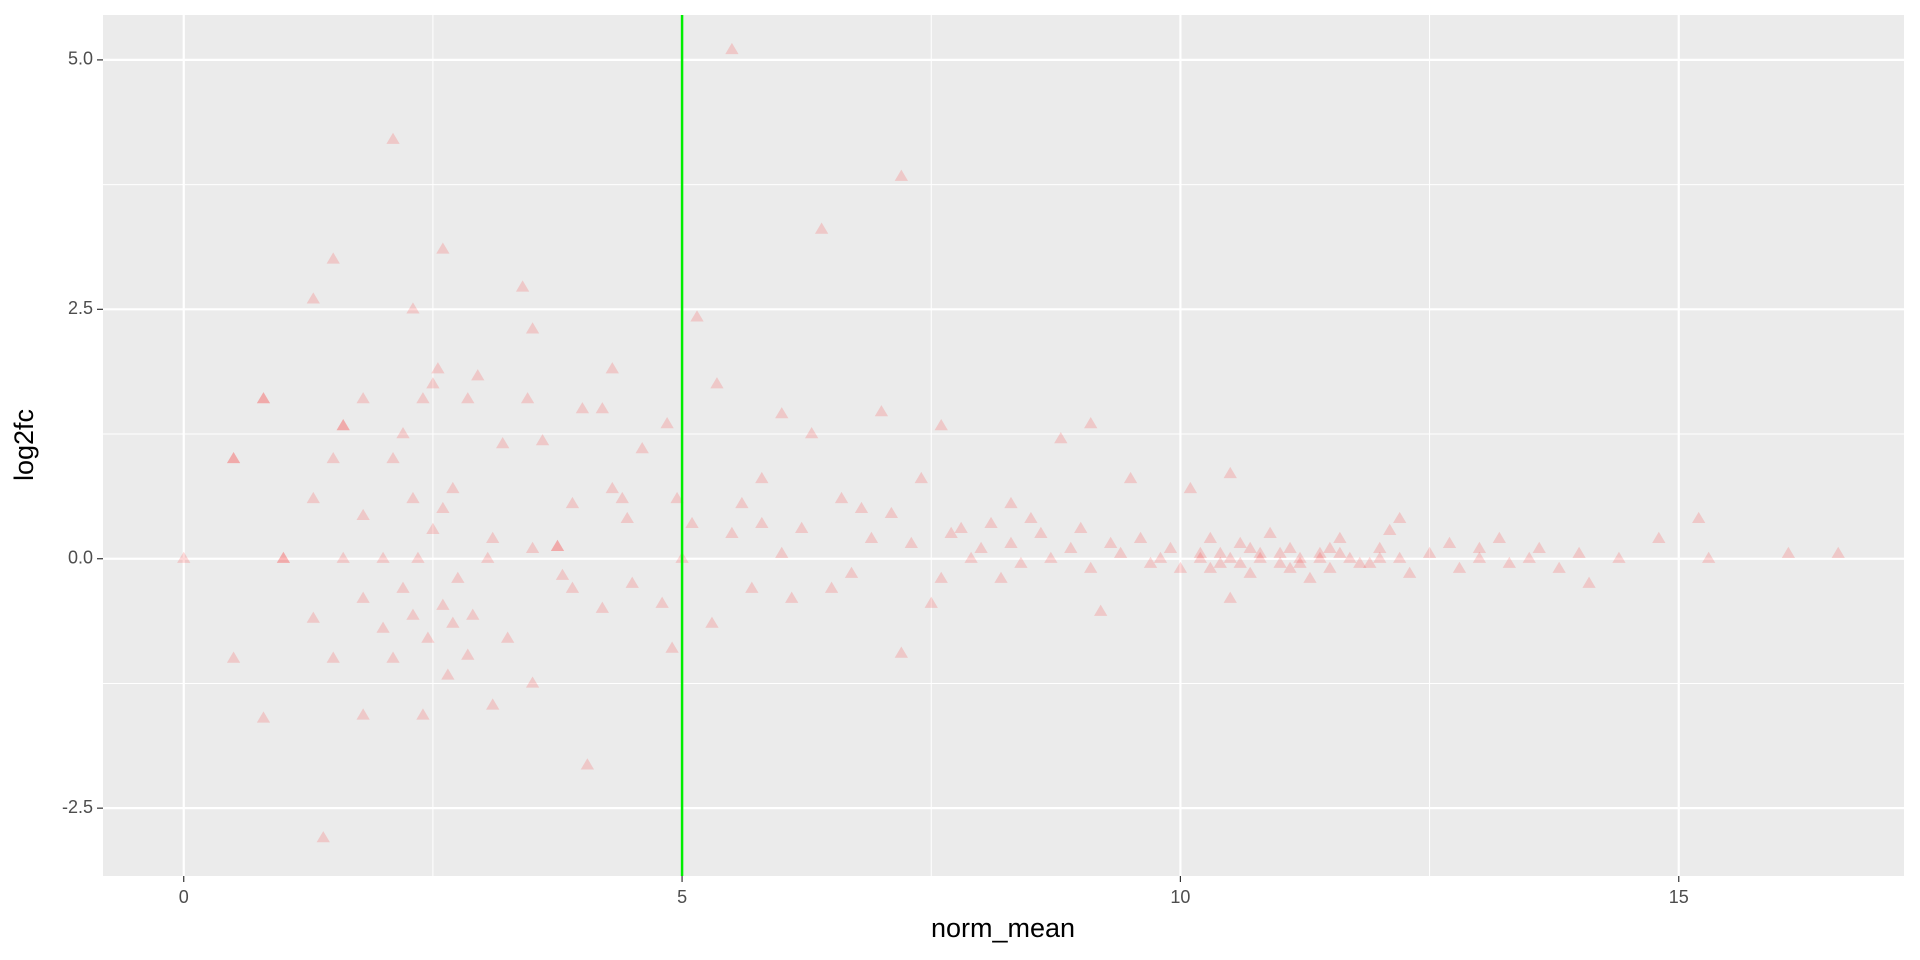 The height and width of the screenshot is (960, 1920). I want to click on y-tick-label: 0.0, so click(80, 557).